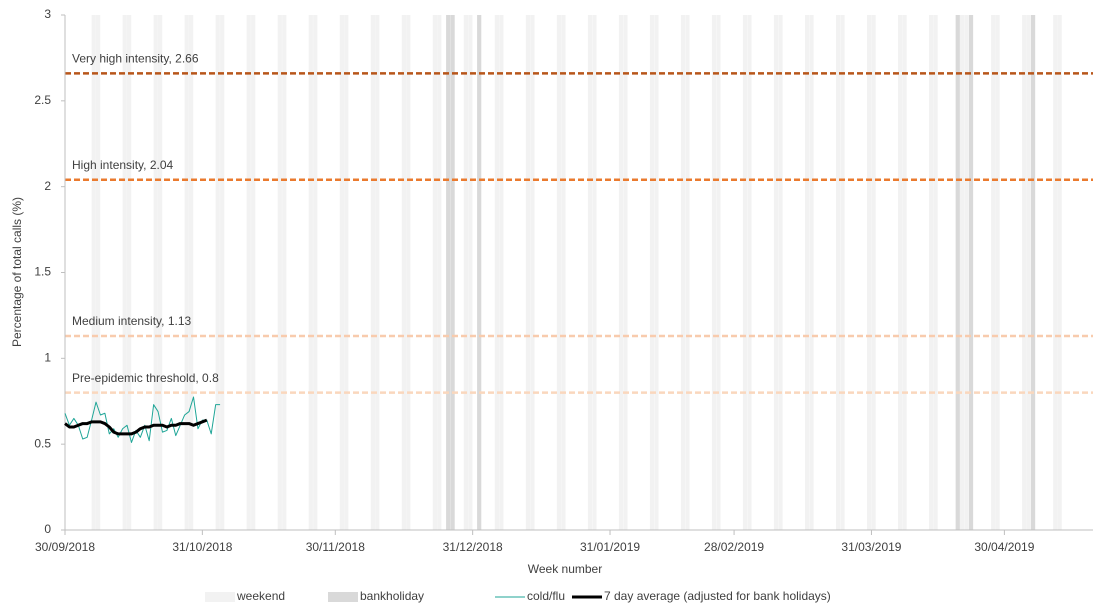 This screenshot has height=608, width=1099. Describe the element at coordinates (42, 443) in the screenshot. I see `y-tick-label: 0.5` at that location.